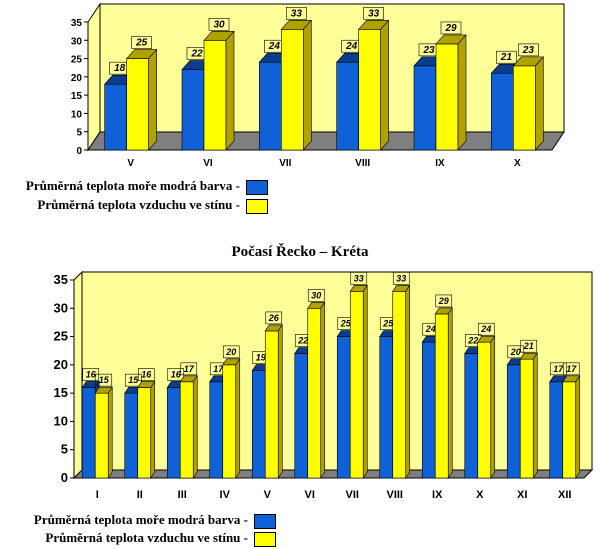 The height and width of the screenshot is (549, 600). I want to click on bar-sea-VII, so click(270, 106).